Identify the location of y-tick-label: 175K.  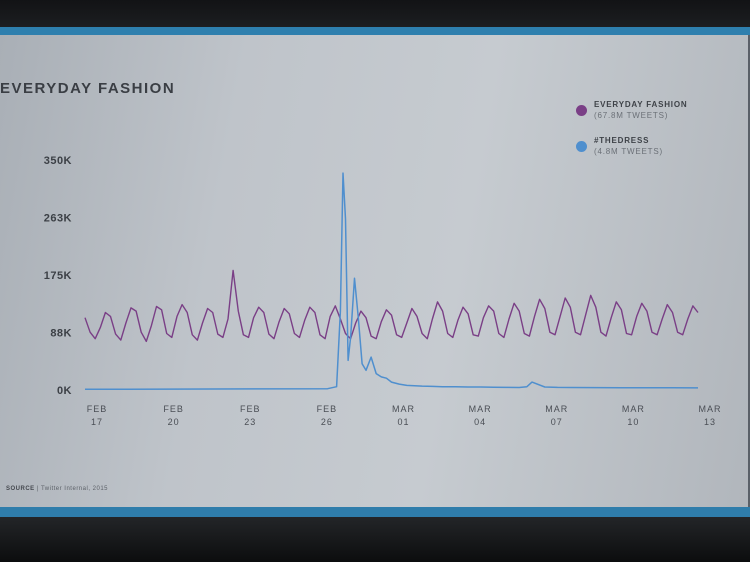
(58, 276).